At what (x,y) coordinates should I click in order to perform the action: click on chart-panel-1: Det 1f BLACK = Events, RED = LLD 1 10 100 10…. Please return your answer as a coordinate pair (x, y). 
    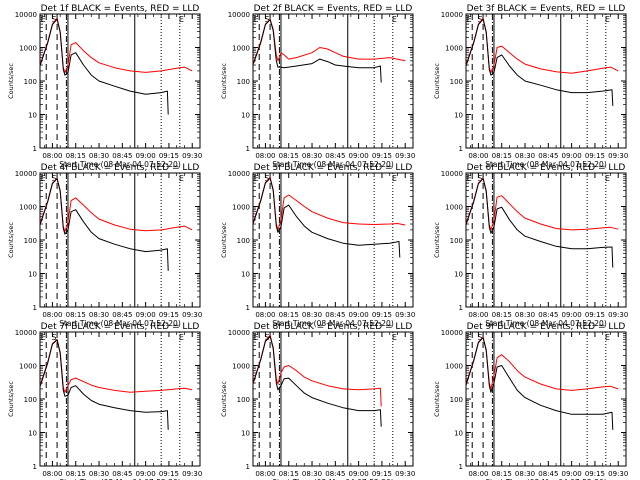
    Looking at the image, I should click on (104, 86).